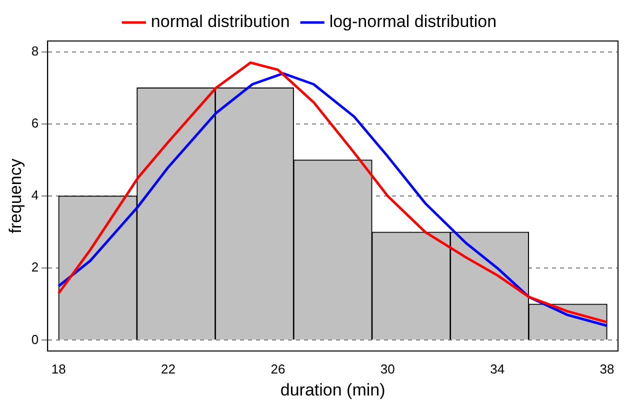 The image size is (624, 403). What do you see at coordinates (35, 195) in the screenshot?
I see `y-tick-label: 4` at bounding box center [35, 195].